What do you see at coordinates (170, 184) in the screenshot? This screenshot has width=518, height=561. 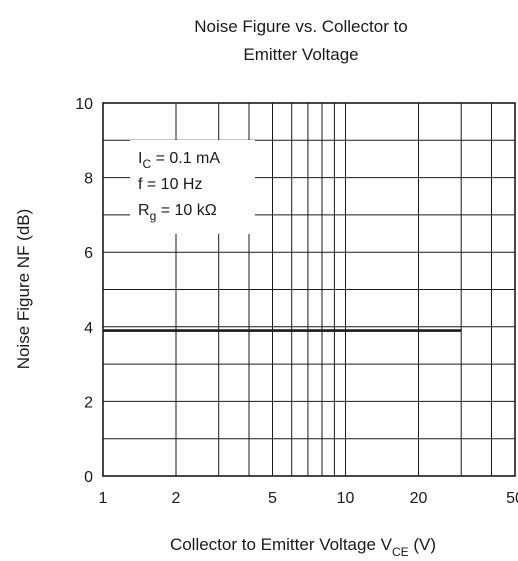 I see `annotation-frequency: f = 10 Hz` at bounding box center [170, 184].